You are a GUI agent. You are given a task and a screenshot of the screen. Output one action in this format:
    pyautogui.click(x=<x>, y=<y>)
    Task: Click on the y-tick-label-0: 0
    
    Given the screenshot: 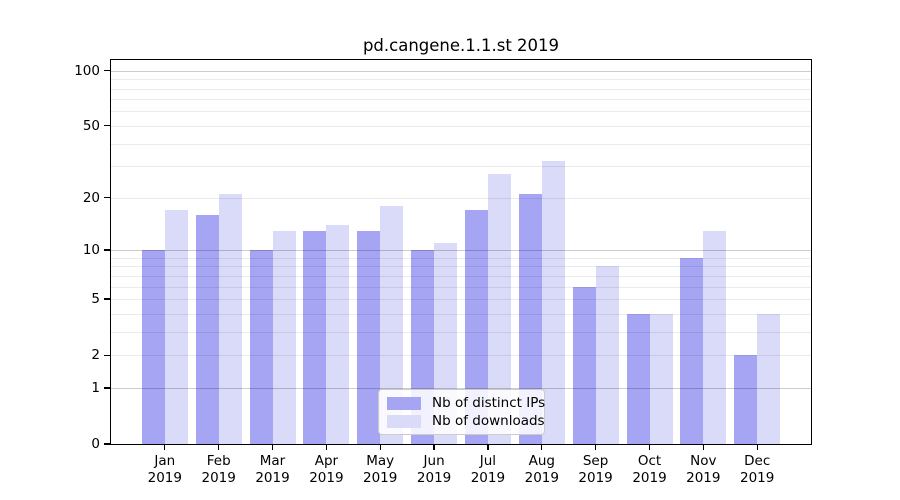 What is the action you would take?
    pyautogui.click(x=95, y=444)
    